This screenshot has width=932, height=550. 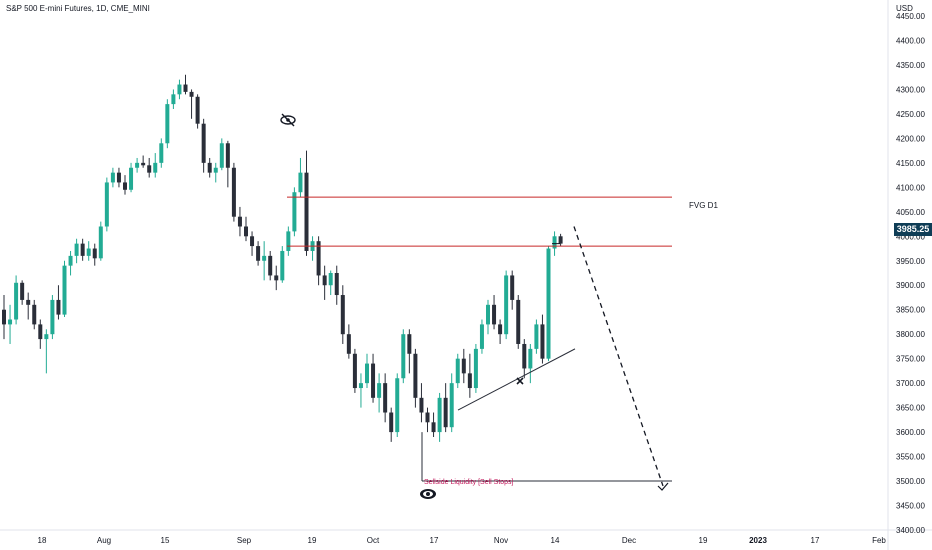 I want to click on eye-slash, so click(x=288, y=120).